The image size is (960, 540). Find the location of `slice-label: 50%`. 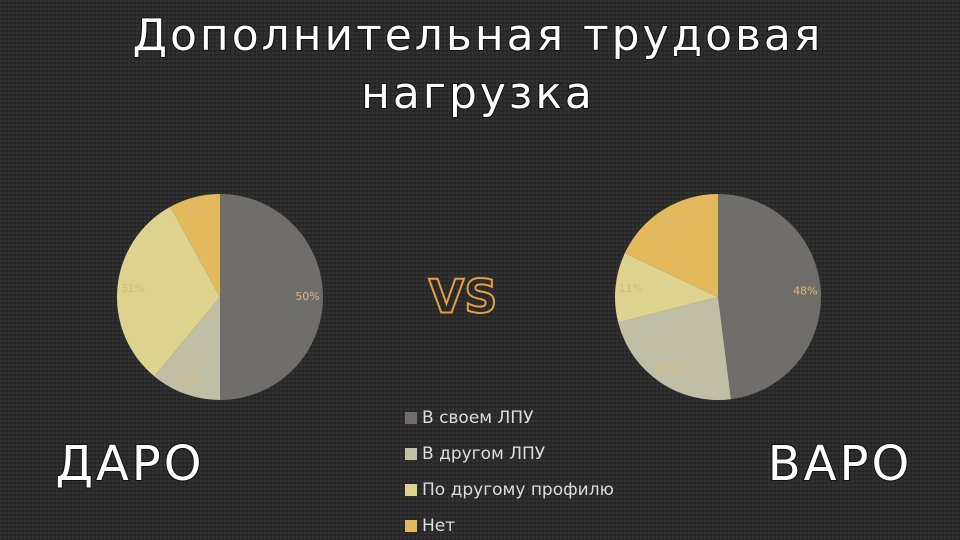

slice-label: 50% is located at coordinates (307, 296).